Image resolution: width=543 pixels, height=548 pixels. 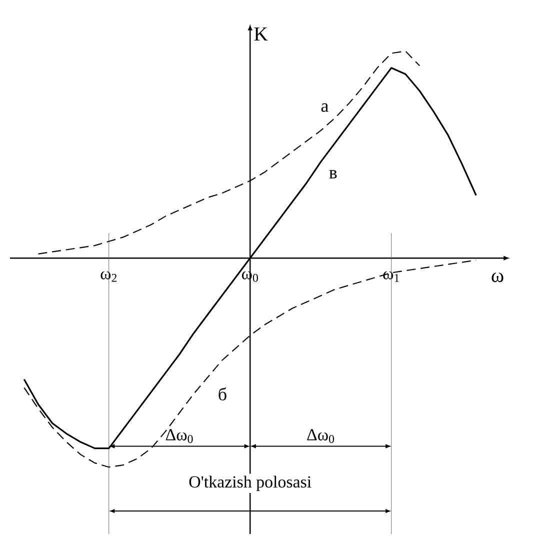 I want to click on x-axis-title: ω, so click(x=498, y=277).